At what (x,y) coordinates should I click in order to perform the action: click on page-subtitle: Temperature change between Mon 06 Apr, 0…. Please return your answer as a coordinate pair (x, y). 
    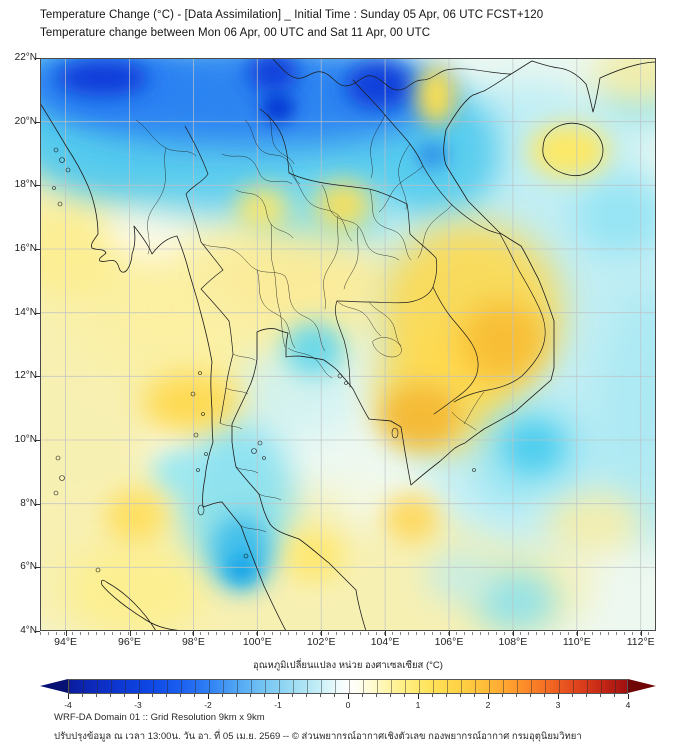
    Looking at the image, I should click on (235, 33).